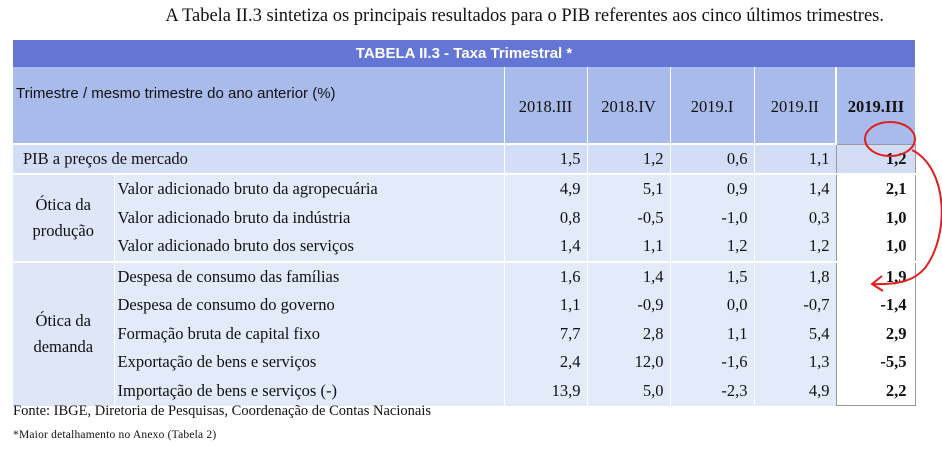 The image size is (942, 449). Describe the element at coordinates (628, 333) in the screenshot. I see `table-cell: 2,8` at that location.